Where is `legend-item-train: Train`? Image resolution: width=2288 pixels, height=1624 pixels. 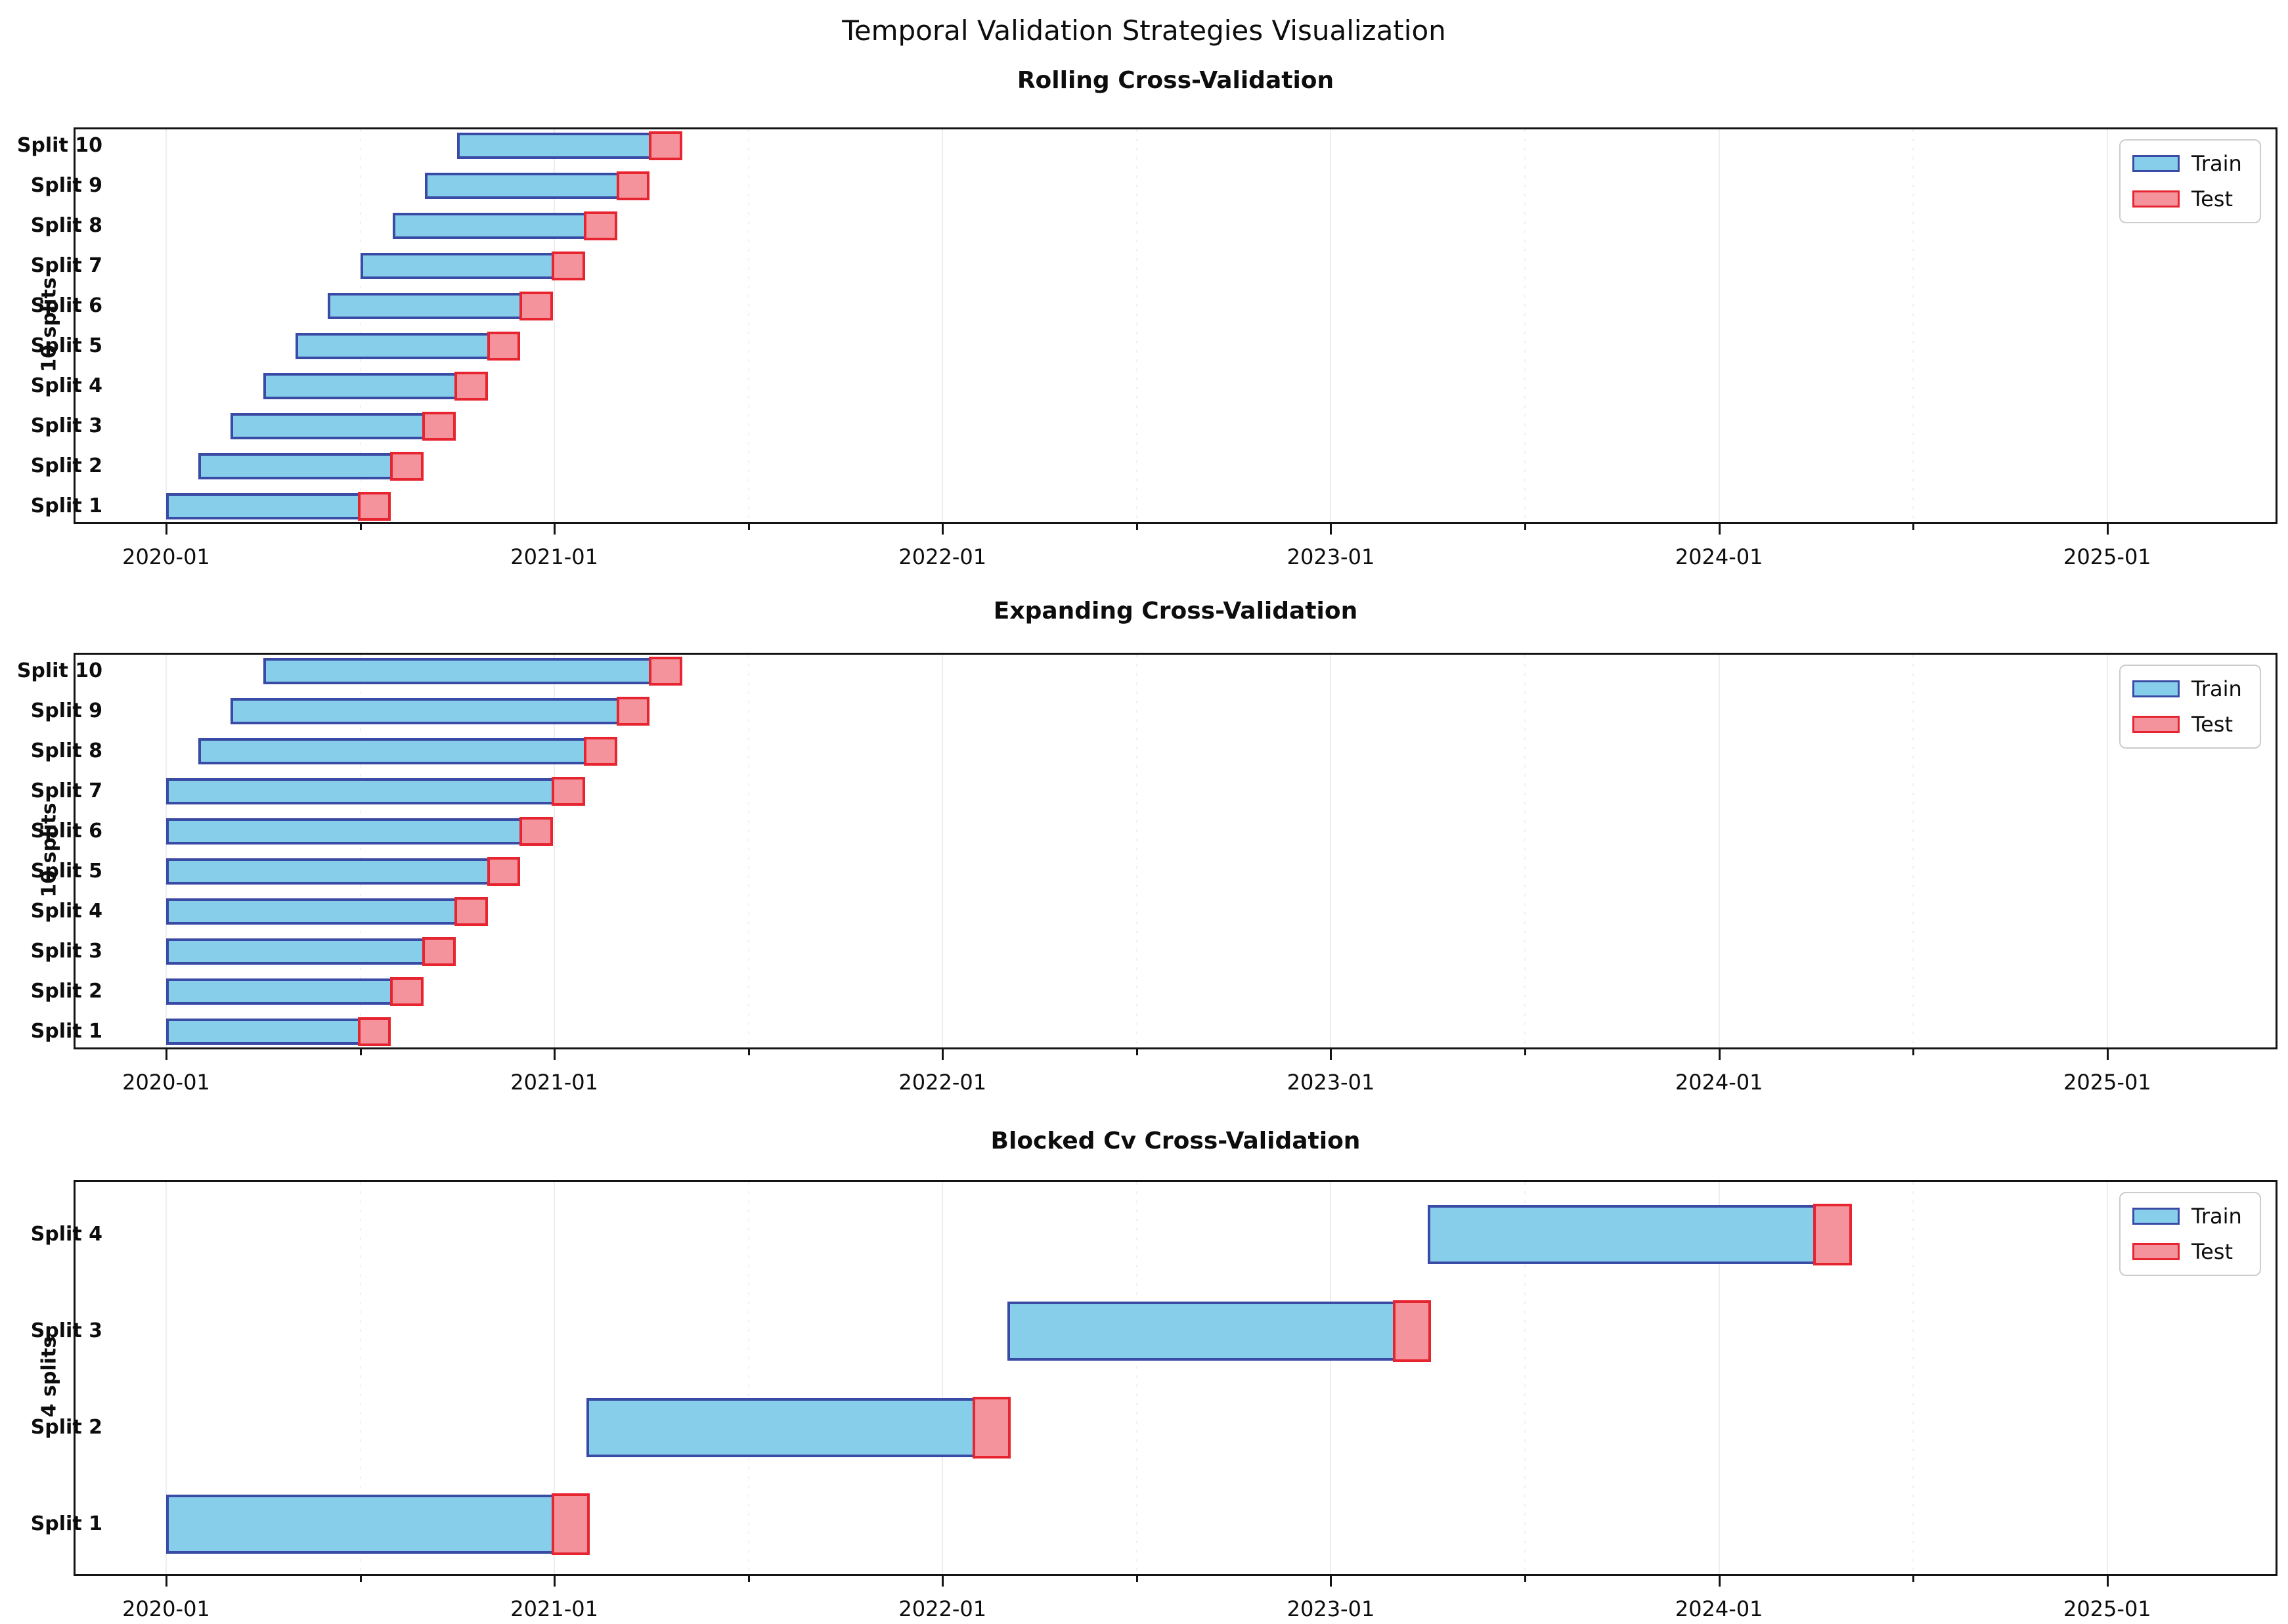 legend-item-train: Train is located at coordinates (2190, 163).